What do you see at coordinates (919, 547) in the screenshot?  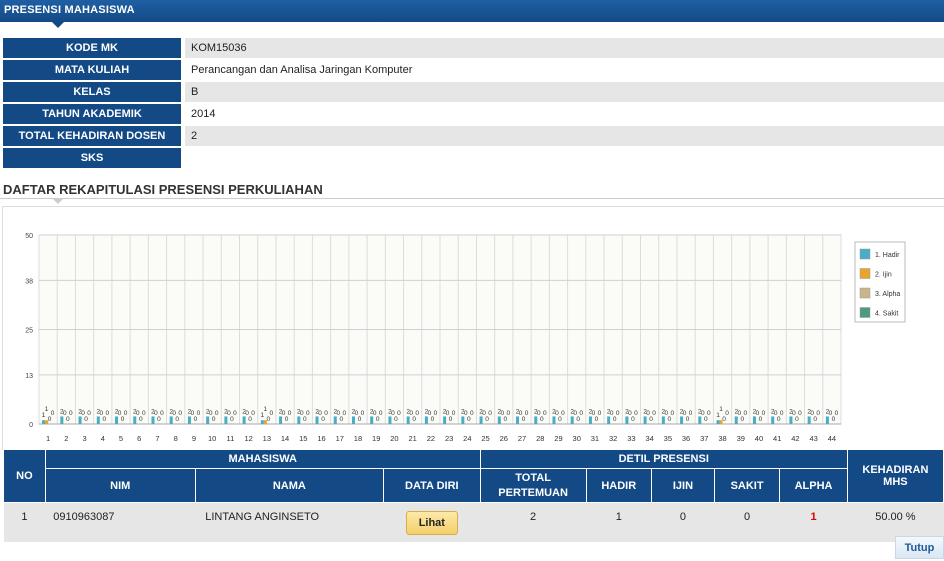 I see `close-button: Tutup` at bounding box center [919, 547].